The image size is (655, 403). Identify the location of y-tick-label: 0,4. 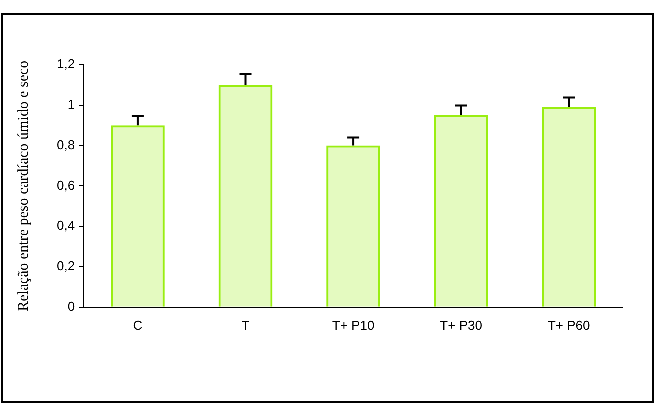
(66, 226).